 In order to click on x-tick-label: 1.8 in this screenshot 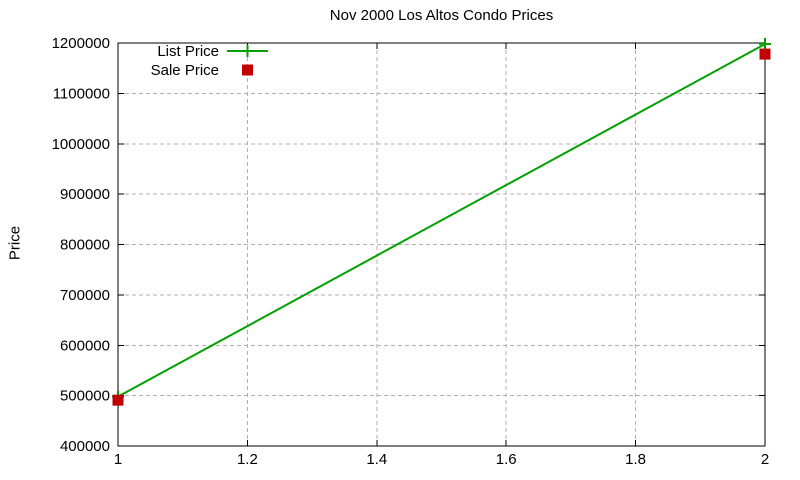, I will do `click(635, 459)`.